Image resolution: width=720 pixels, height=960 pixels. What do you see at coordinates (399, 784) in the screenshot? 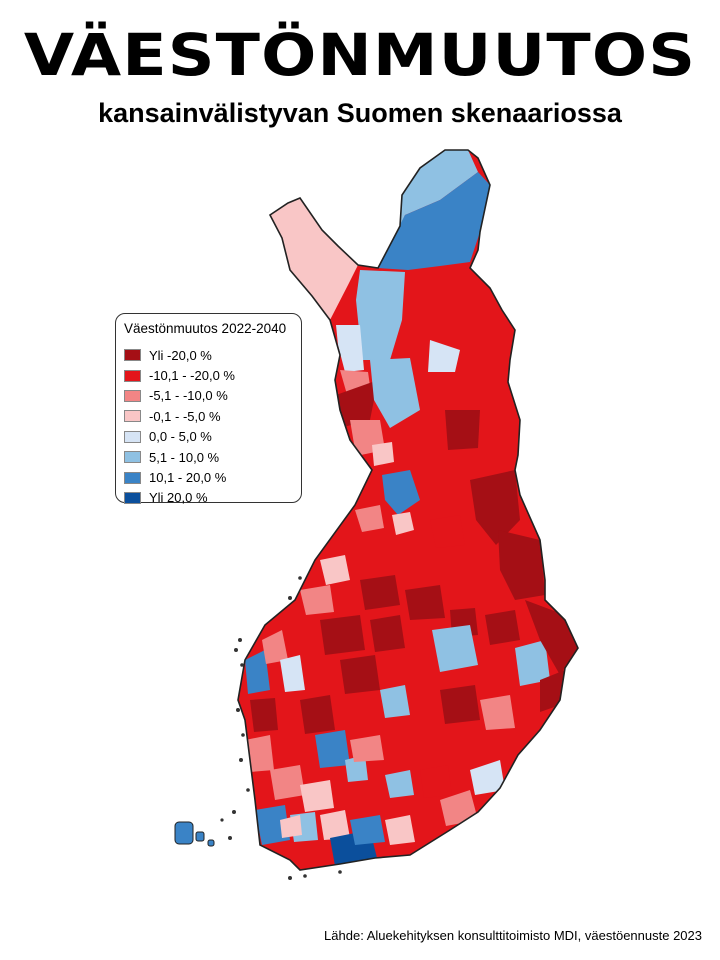
I see `region-lahti` at bounding box center [399, 784].